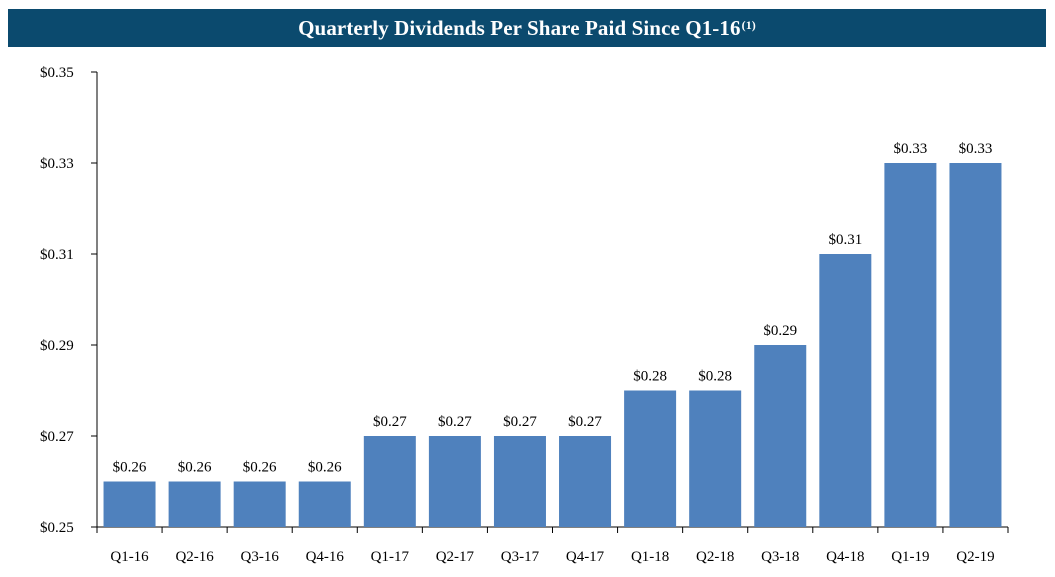  Describe the element at coordinates (455, 557) in the screenshot. I see `x-tick-label: Q2-17` at that location.